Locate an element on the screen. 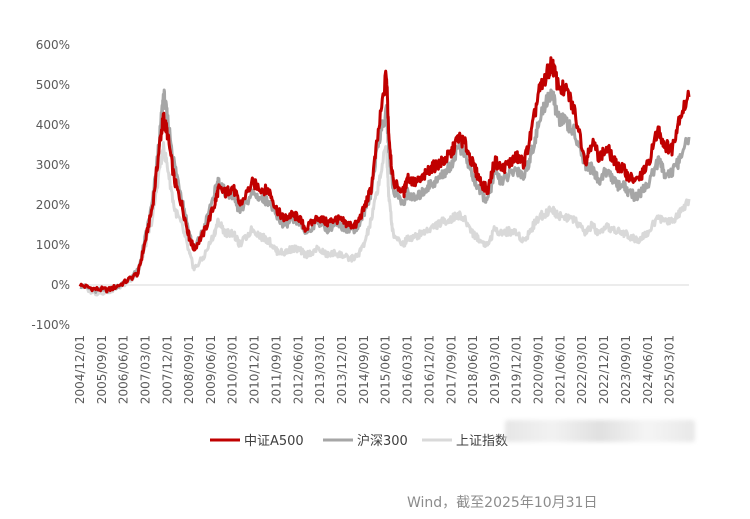 The height and width of the screenshot is (519, 750). x-tick-label: 2013/12/01 is located at coordinates (342, 369).